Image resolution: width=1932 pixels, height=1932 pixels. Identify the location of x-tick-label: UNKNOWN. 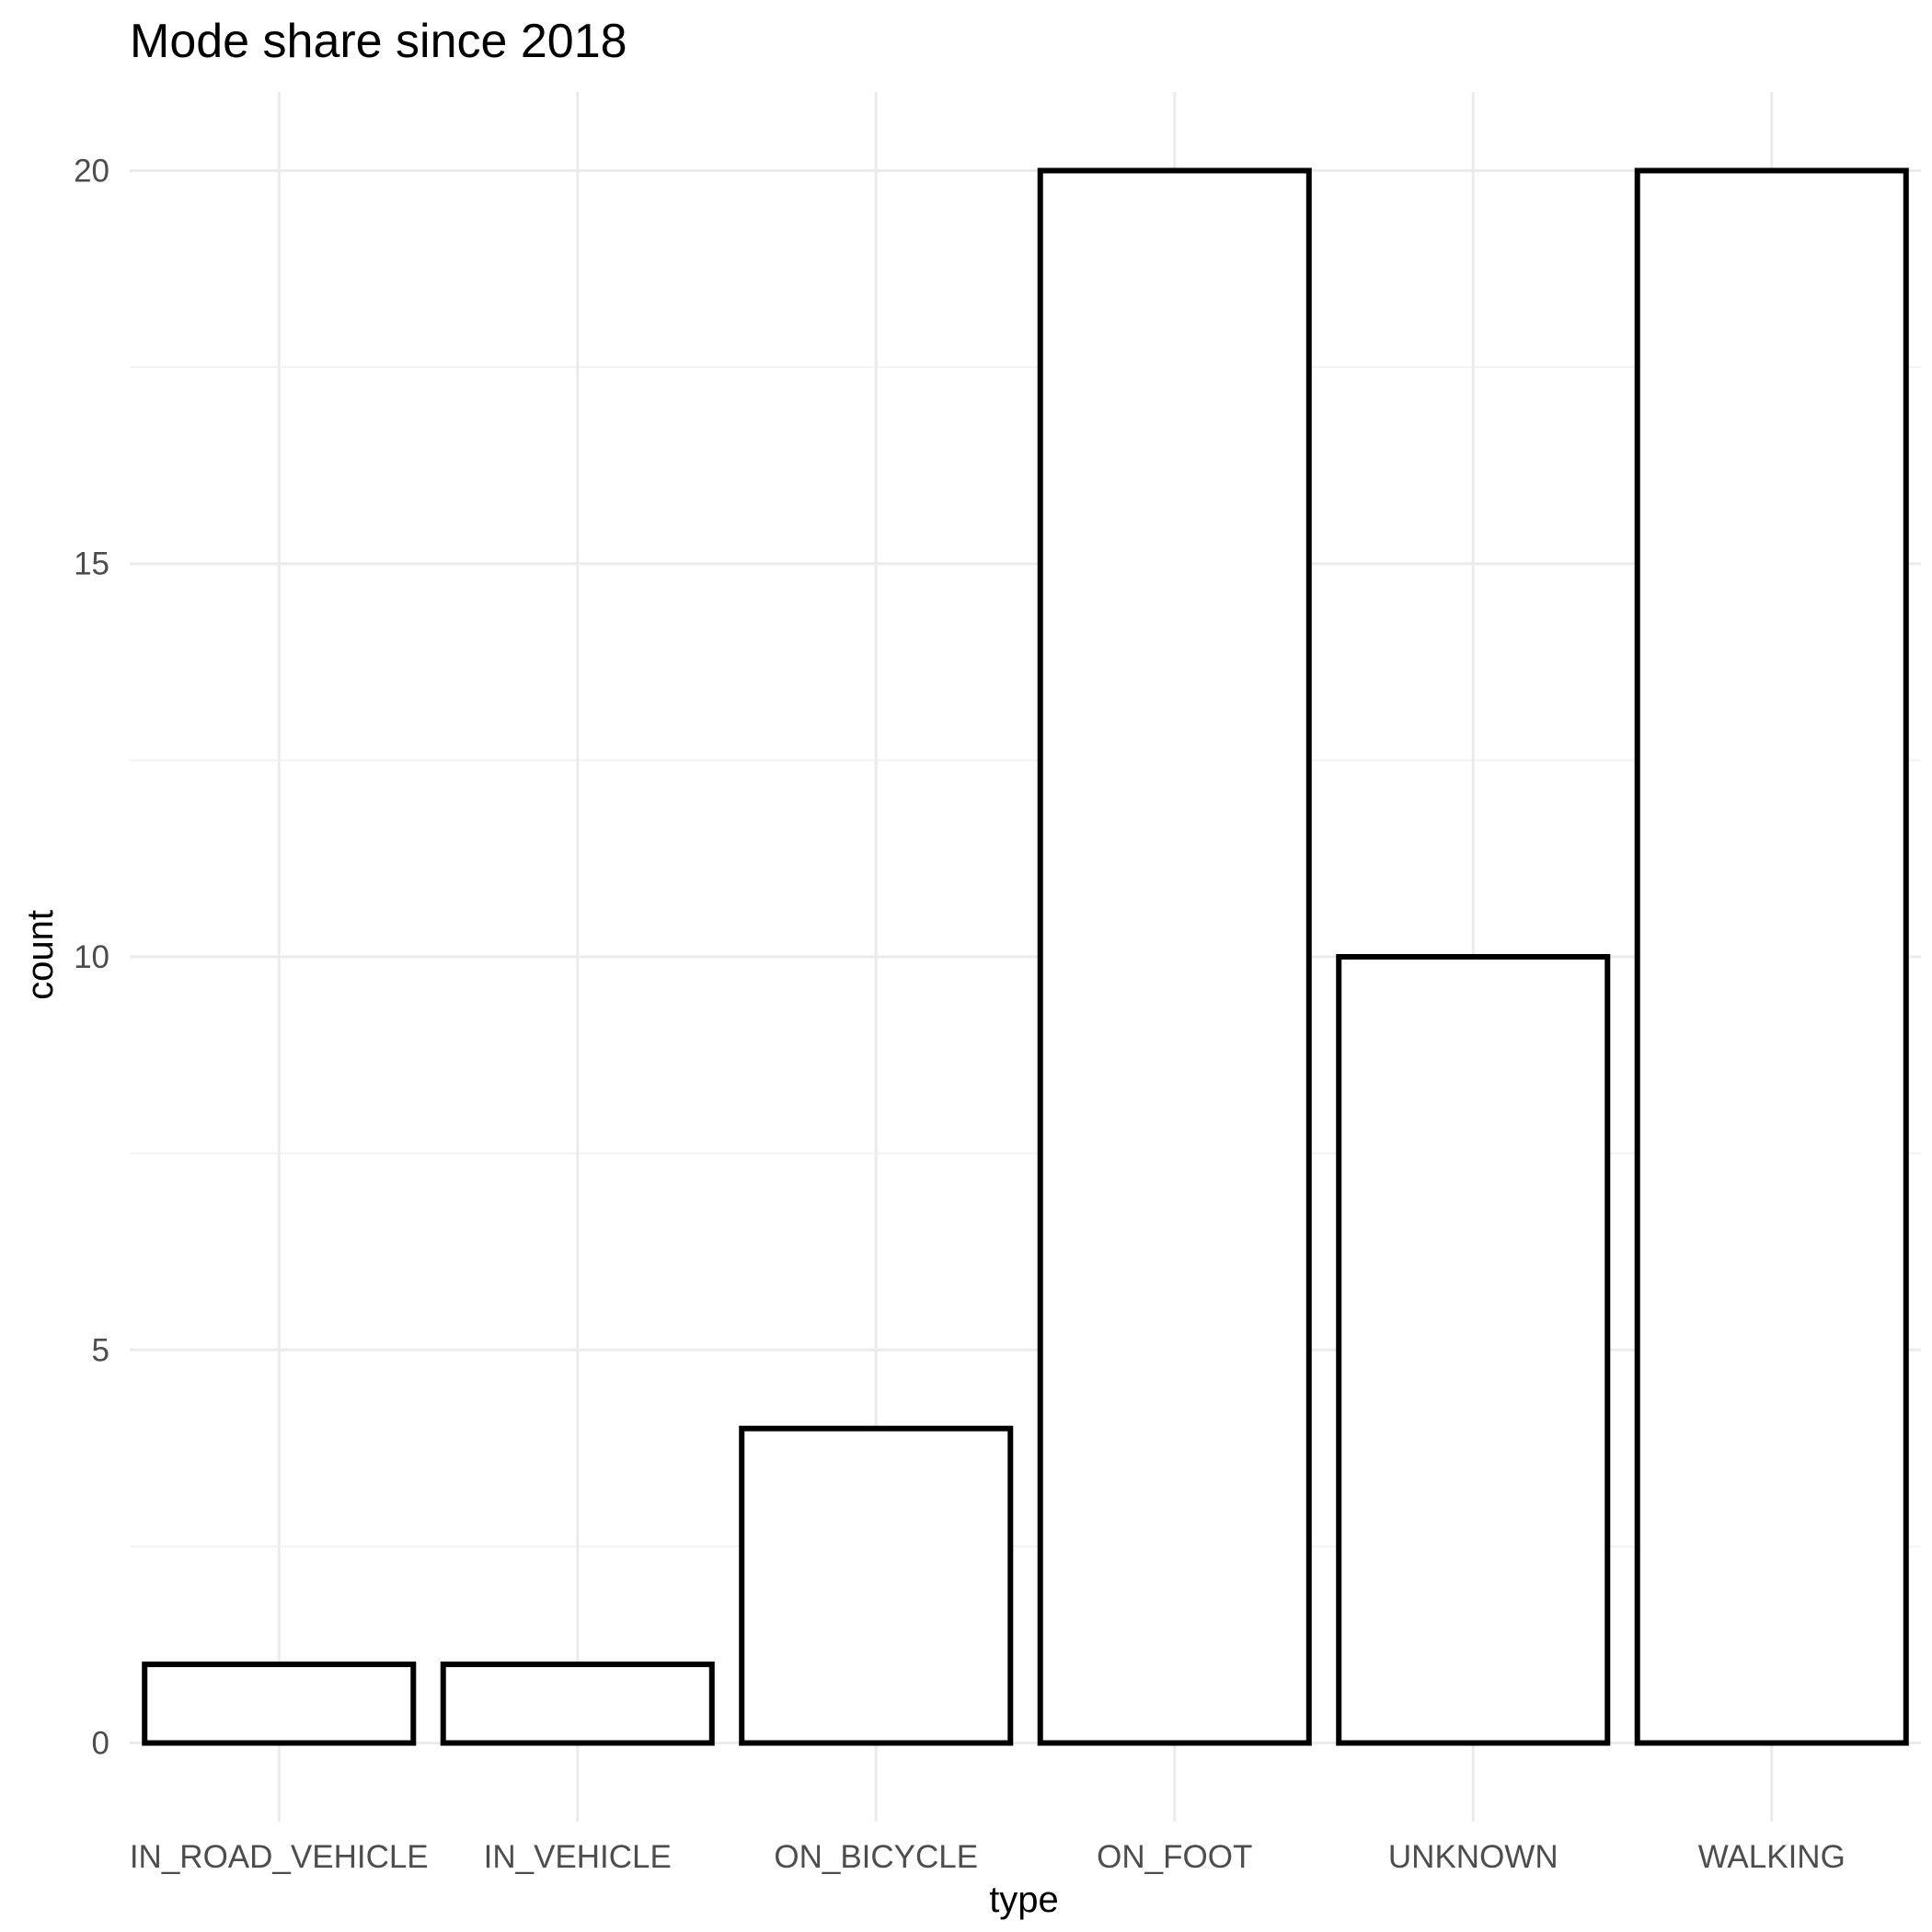
(1473, 1857).